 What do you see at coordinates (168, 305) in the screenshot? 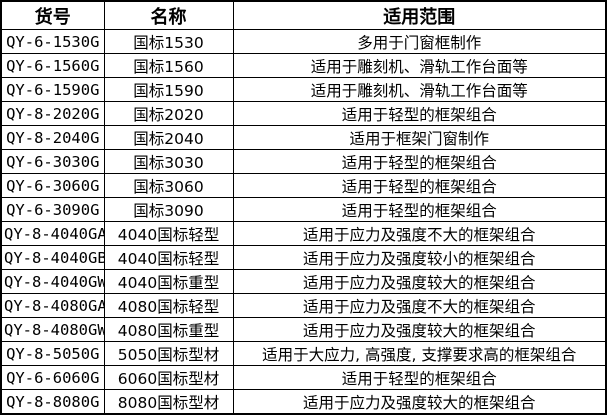
I see `cell-name: 4080国标轻型` at bounding box center [168, 305].